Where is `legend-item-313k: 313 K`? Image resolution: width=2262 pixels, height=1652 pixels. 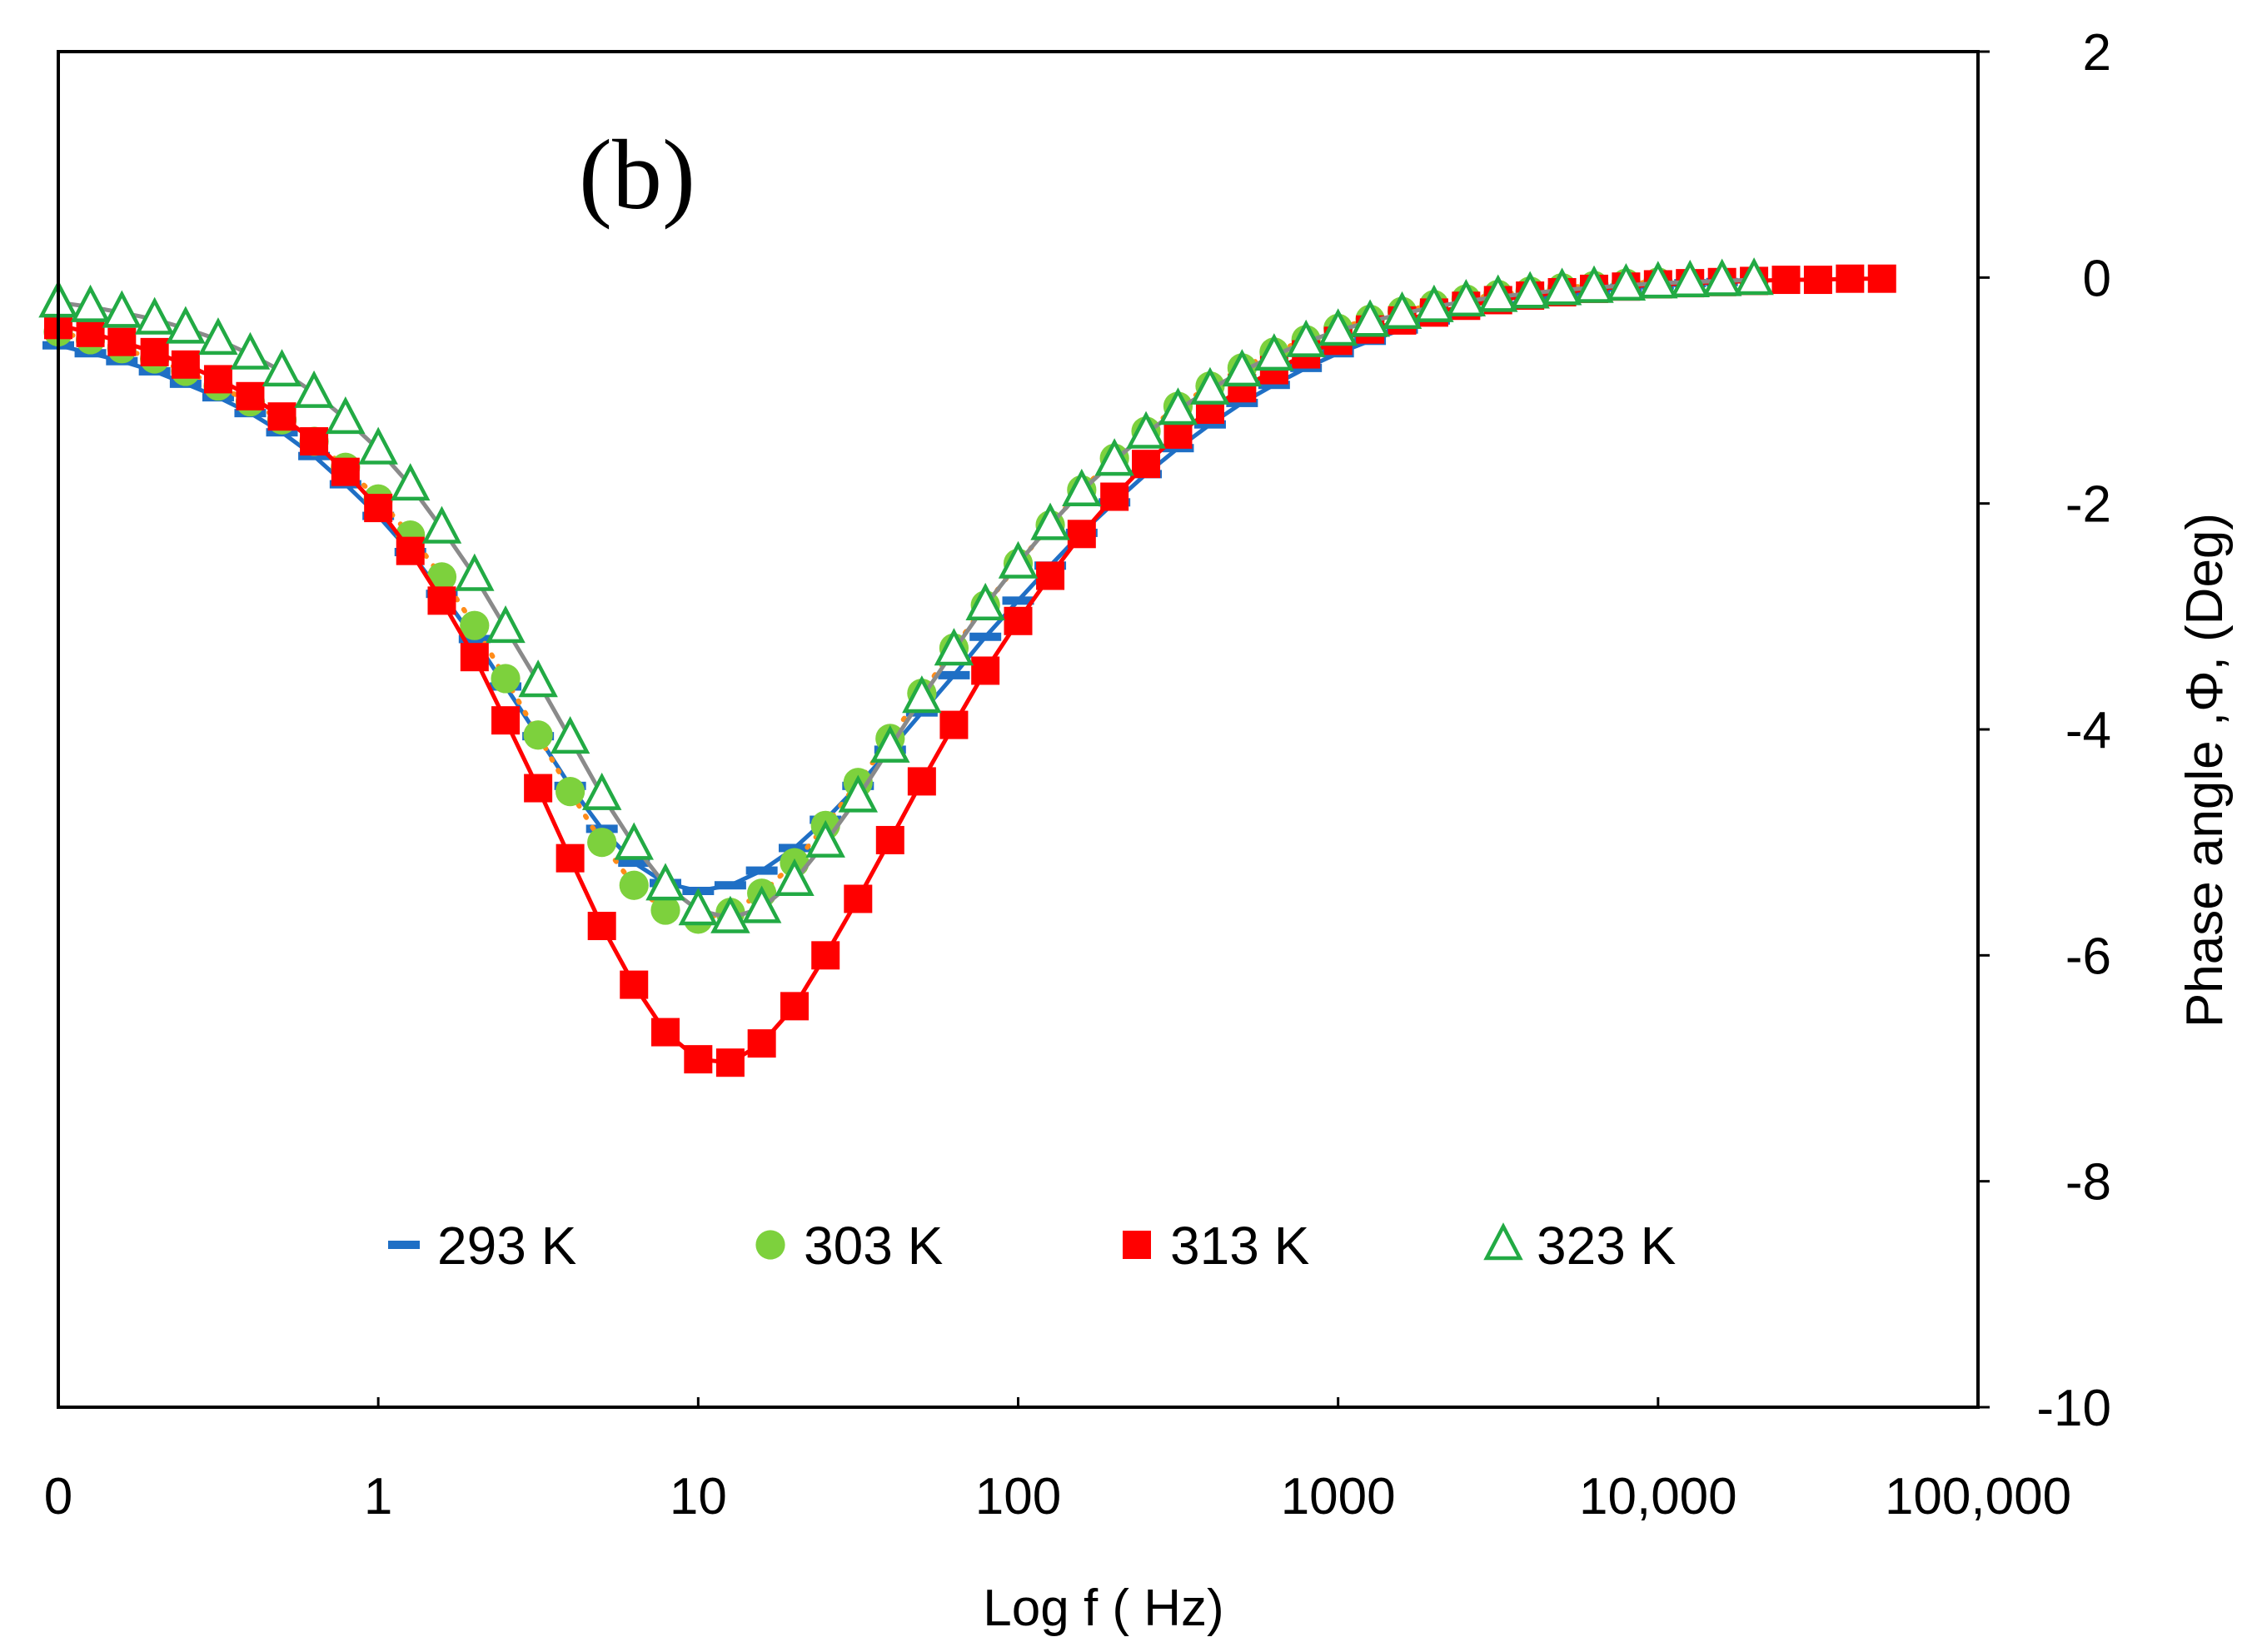
legend-item-313k: 313 K is located at coordinates (1216, 1246).